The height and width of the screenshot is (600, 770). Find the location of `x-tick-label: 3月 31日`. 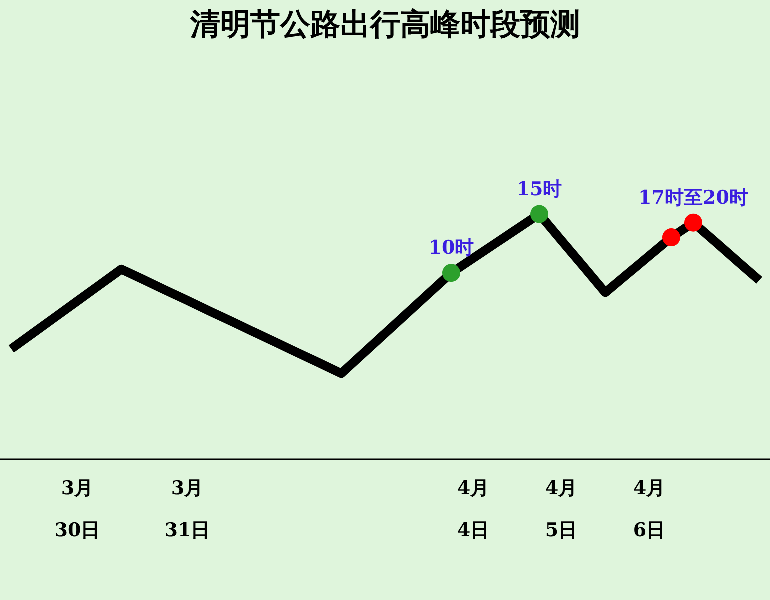

x-tick-label: 3月 31日 is located at coordinates (187, 510).